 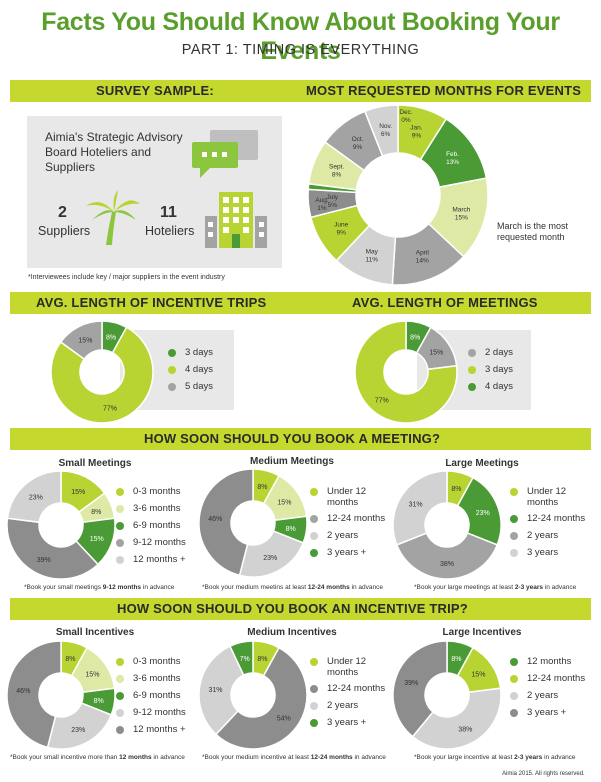 I want to click on legend-label: 3 years, so click(x=543, y=552).